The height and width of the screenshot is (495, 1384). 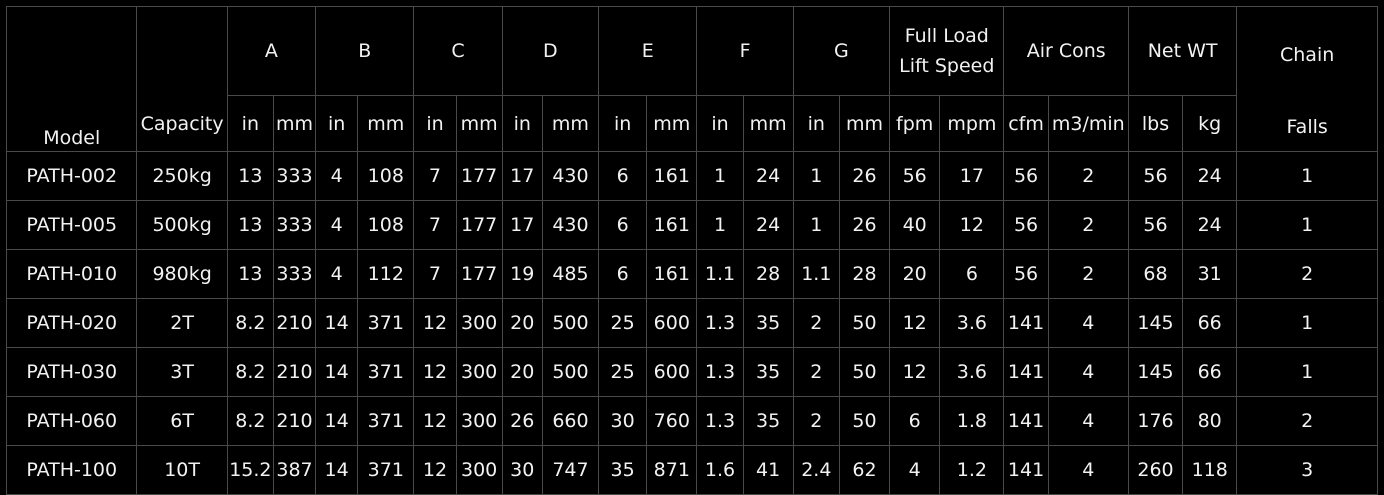 I want to click on cell-chain-falls: 2, so click(x=1307, y=421).